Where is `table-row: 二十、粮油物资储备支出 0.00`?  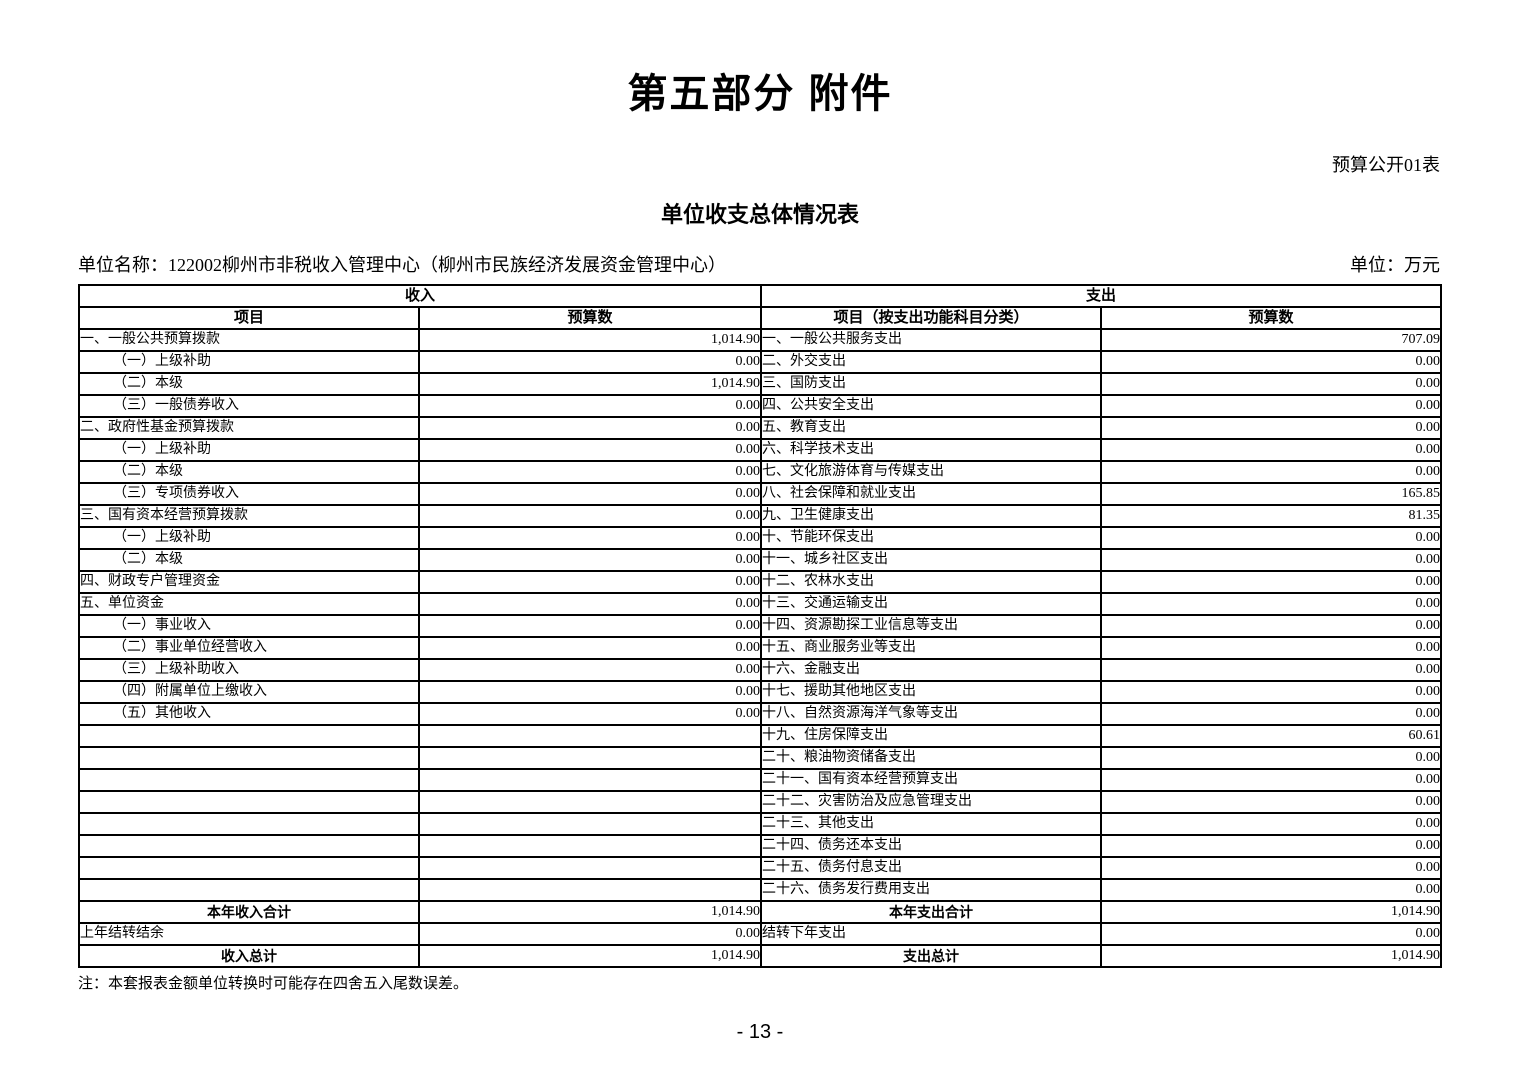 table-row: 二十、粮油物资储备支出 0.00 is located at coordinates (760, 758).